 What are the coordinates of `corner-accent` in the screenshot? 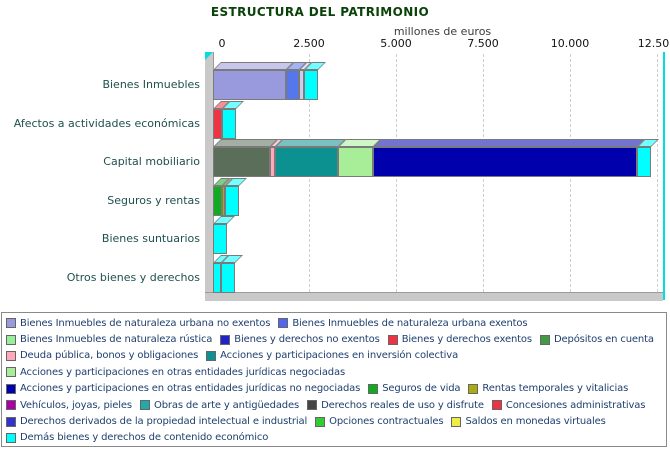 It's located at (209, 56).